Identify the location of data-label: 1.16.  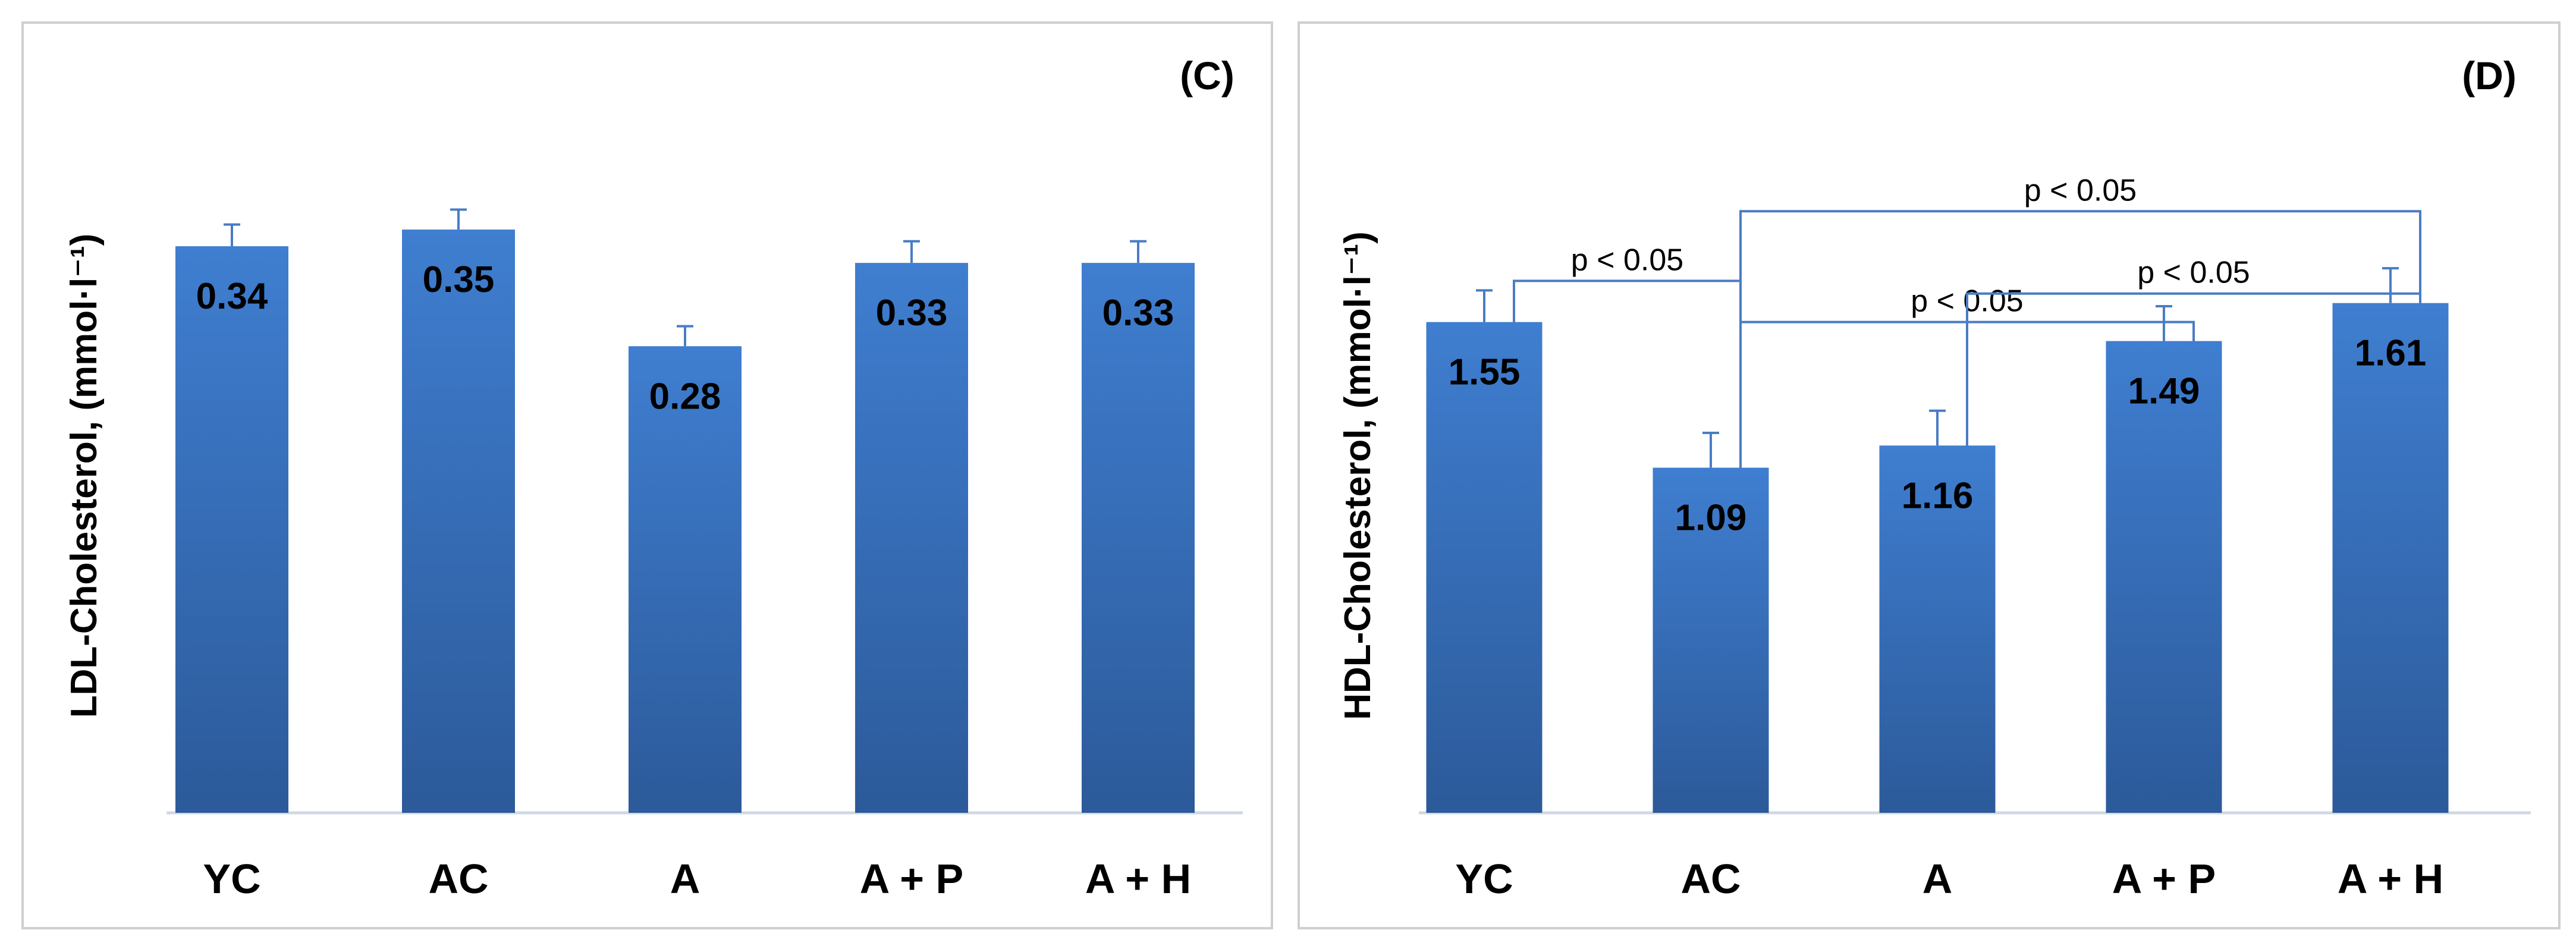
(1938, 495).